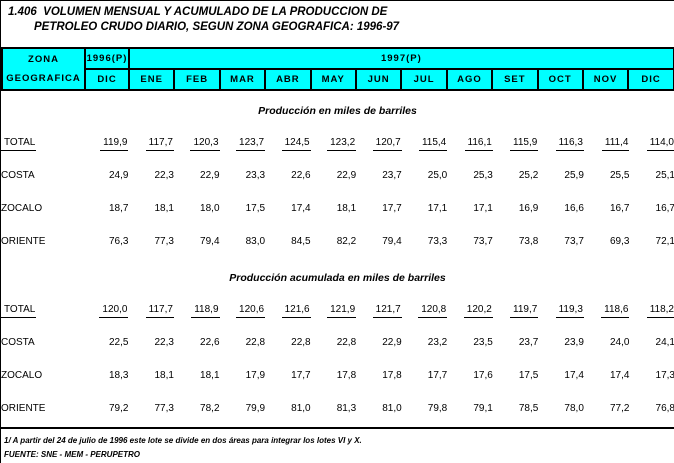  Describe the element at coordinates (210, 208) in the screenshot. I see `value: 18,0` at that location.